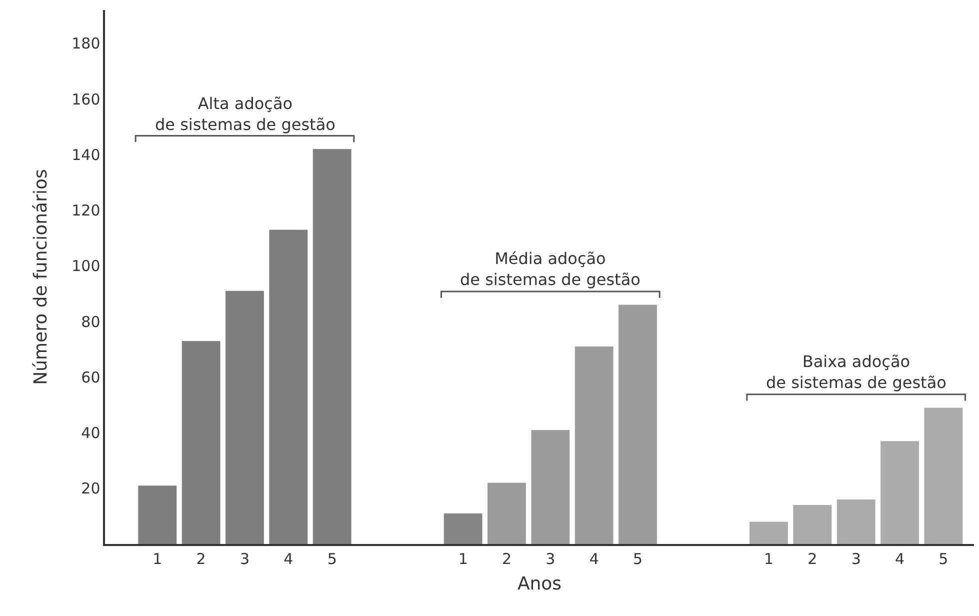  I want to click on y-axis-title: Número de funcionários, so click(41, 277).